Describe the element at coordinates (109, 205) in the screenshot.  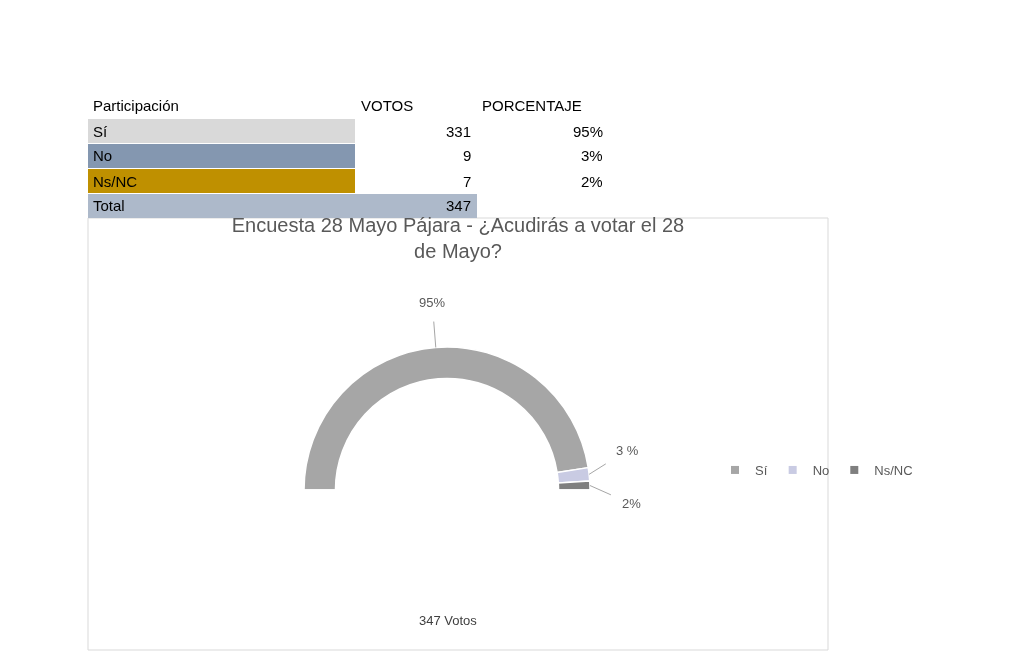
I see `text: Total` at that location.